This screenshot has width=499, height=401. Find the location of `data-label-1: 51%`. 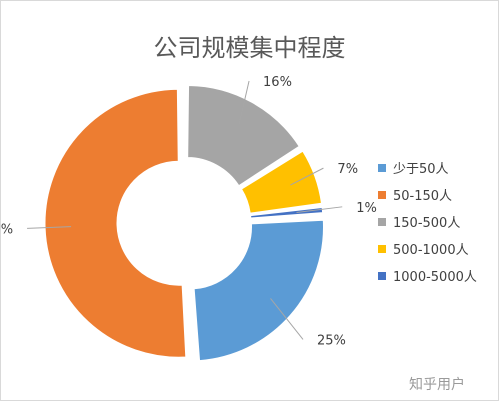

data-label-1: 51% is located at coordinates (6, 229).